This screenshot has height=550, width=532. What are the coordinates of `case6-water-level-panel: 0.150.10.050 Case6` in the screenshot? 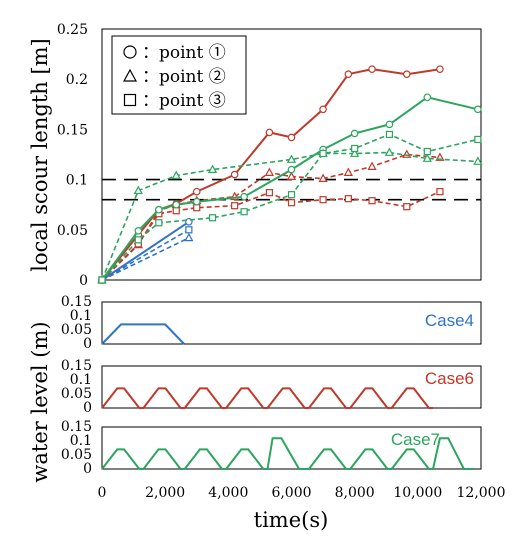 It's located at (271, 387).